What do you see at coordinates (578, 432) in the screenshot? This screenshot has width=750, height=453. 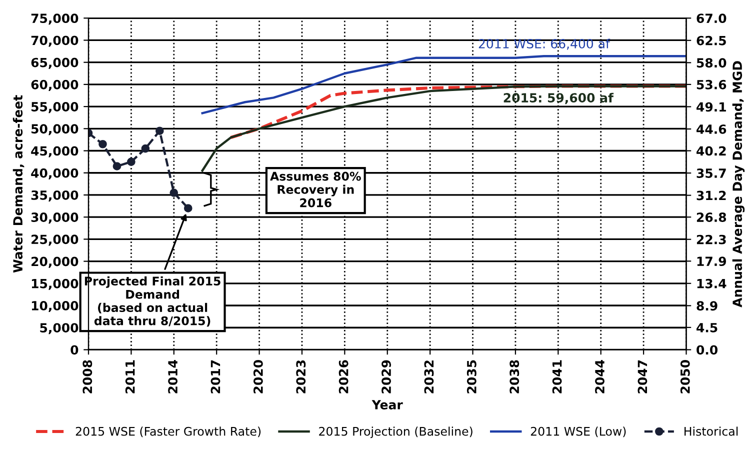 I see `legend-label: 2011 WSE (Low)` at bounding box center [578, 432].